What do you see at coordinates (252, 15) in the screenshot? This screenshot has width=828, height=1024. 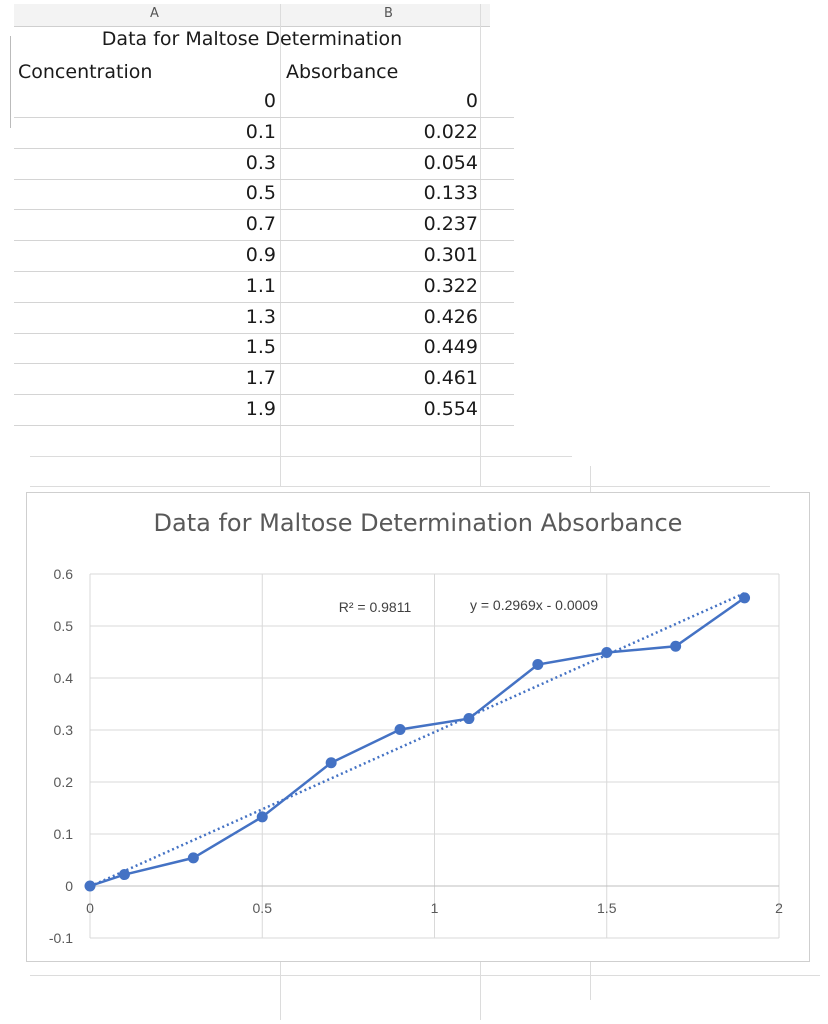 I see `column-header-strip: A B` at bounding box center [252, 15].